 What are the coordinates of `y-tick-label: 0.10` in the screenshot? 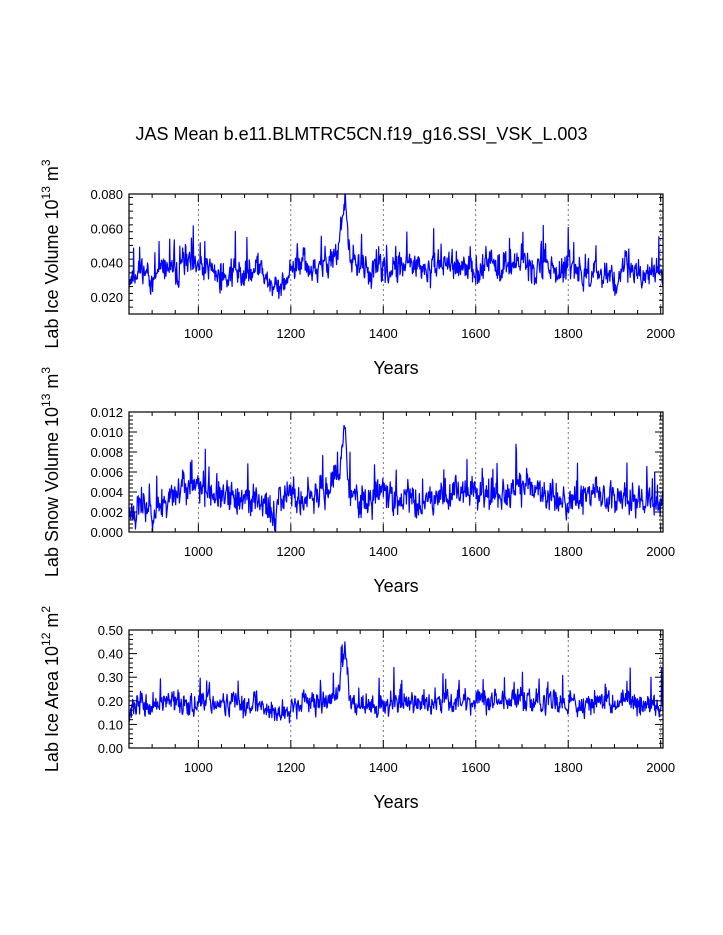 It's located at (110, 724).